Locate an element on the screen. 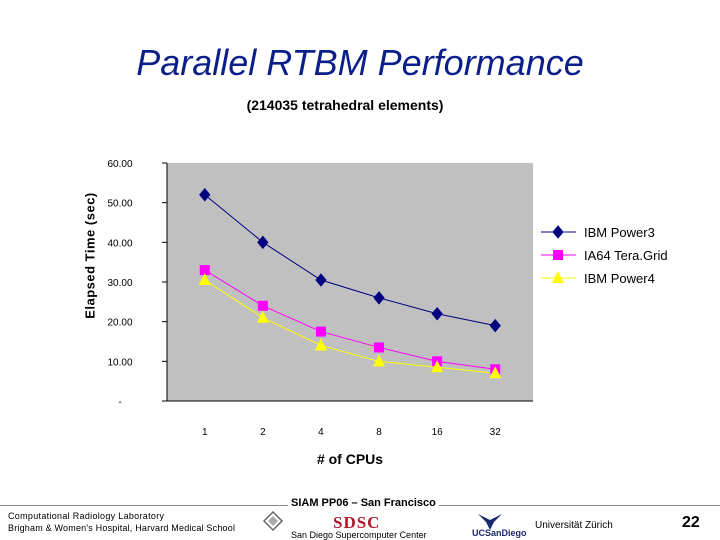  series-lines is located at coordinates (350, 284).